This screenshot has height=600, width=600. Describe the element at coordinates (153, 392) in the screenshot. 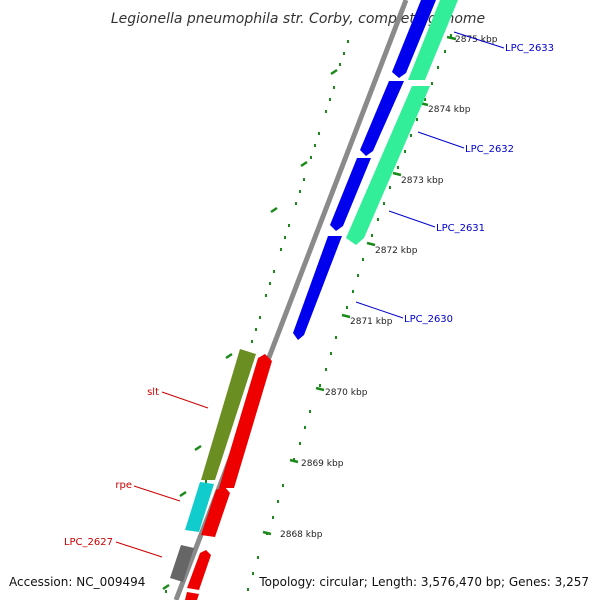

I see `gene-label-slt: slt` at that location.